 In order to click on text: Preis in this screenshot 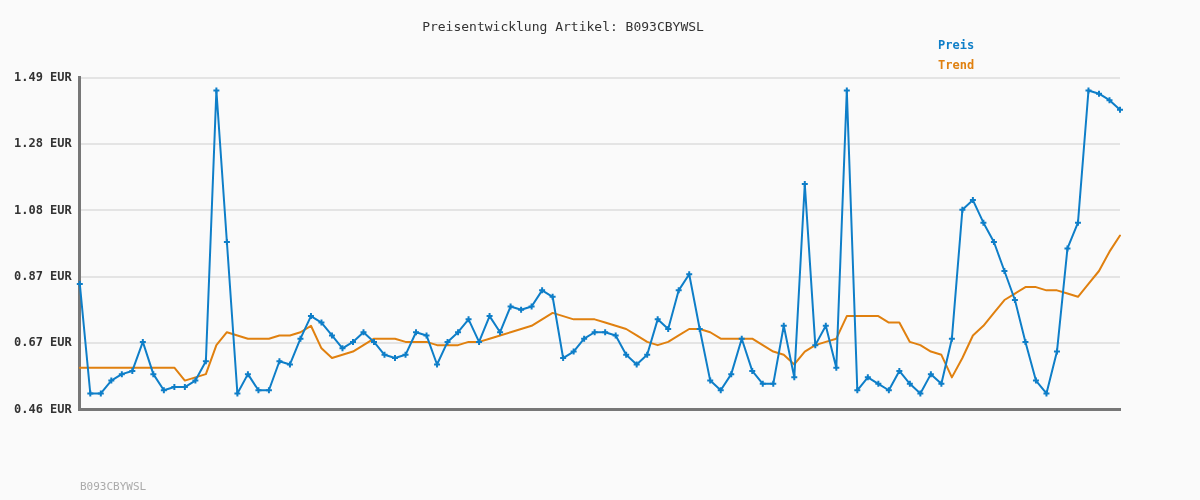, I will do `click(956, 45)`.